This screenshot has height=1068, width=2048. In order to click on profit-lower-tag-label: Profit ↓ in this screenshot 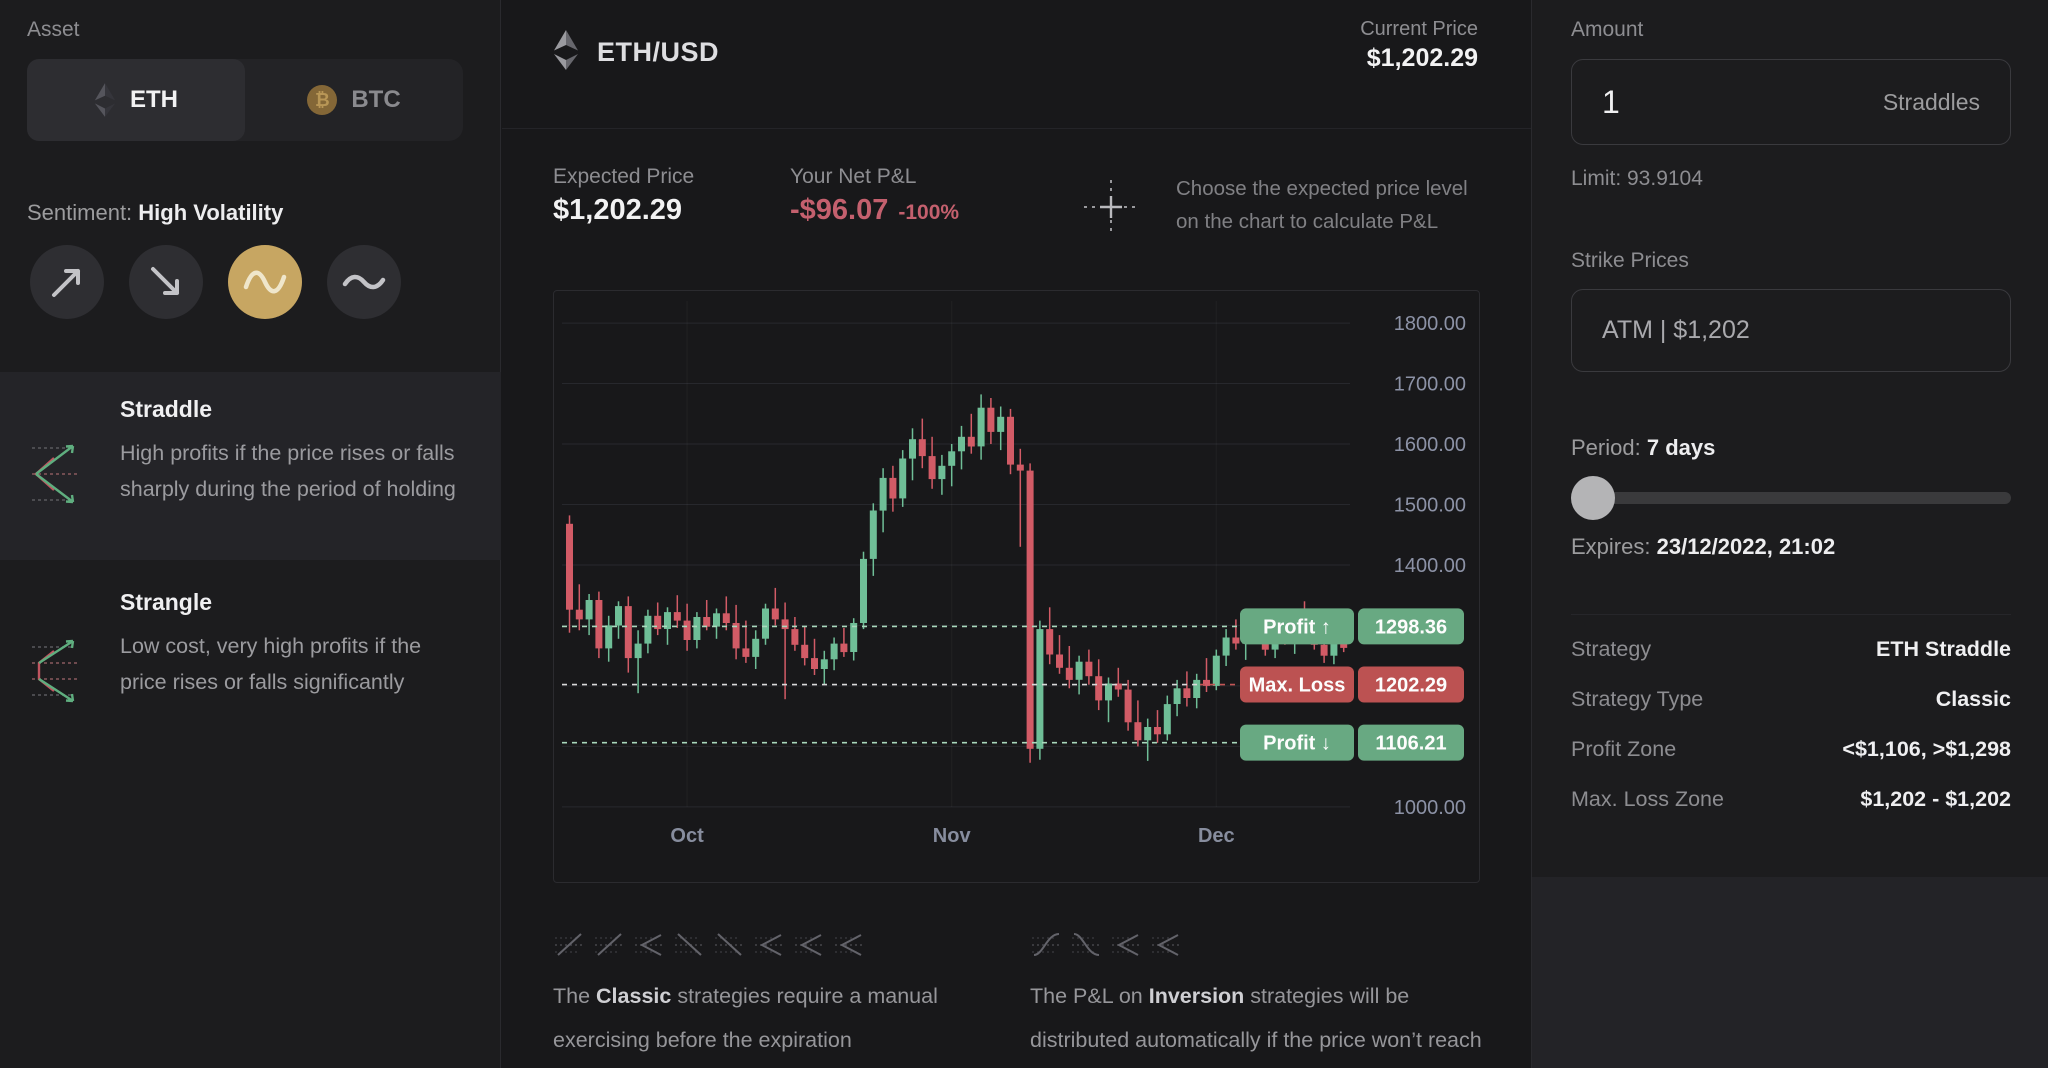, I will do `click(1297, 744)`.